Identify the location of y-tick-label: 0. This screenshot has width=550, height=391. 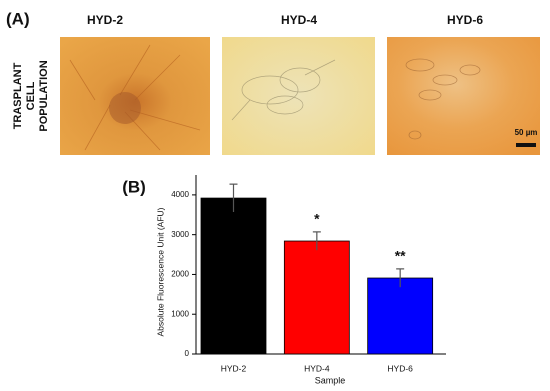
(187, 353).